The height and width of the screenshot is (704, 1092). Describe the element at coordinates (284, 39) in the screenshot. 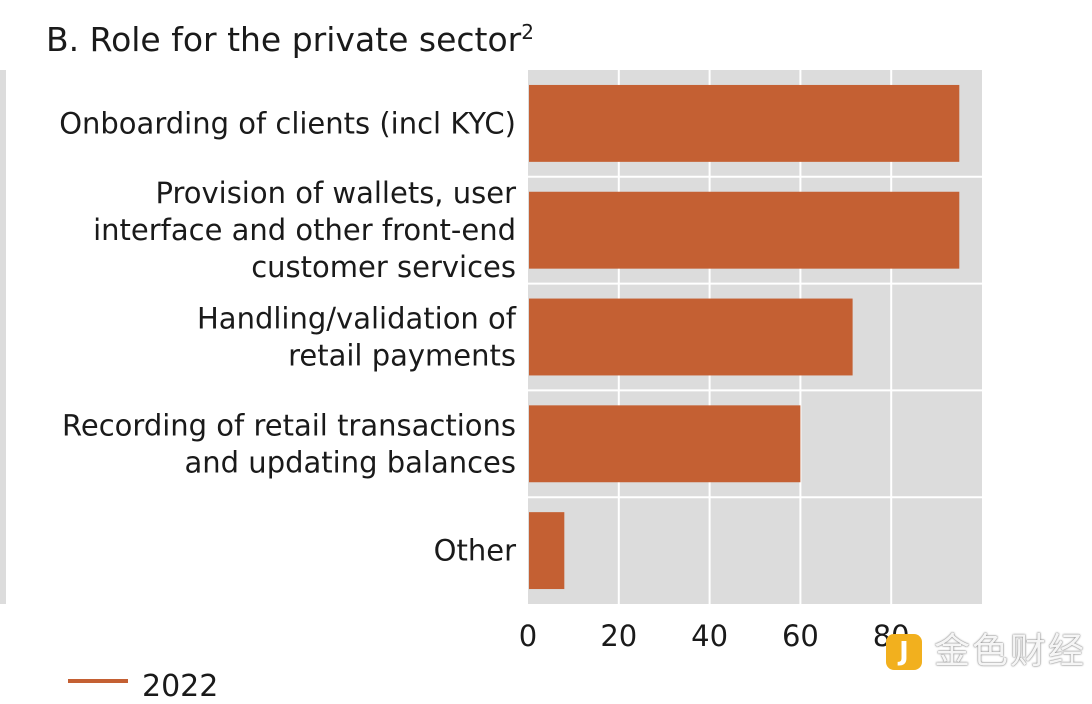

I see `chart-title-text: B. Role for the private sector` at that location.